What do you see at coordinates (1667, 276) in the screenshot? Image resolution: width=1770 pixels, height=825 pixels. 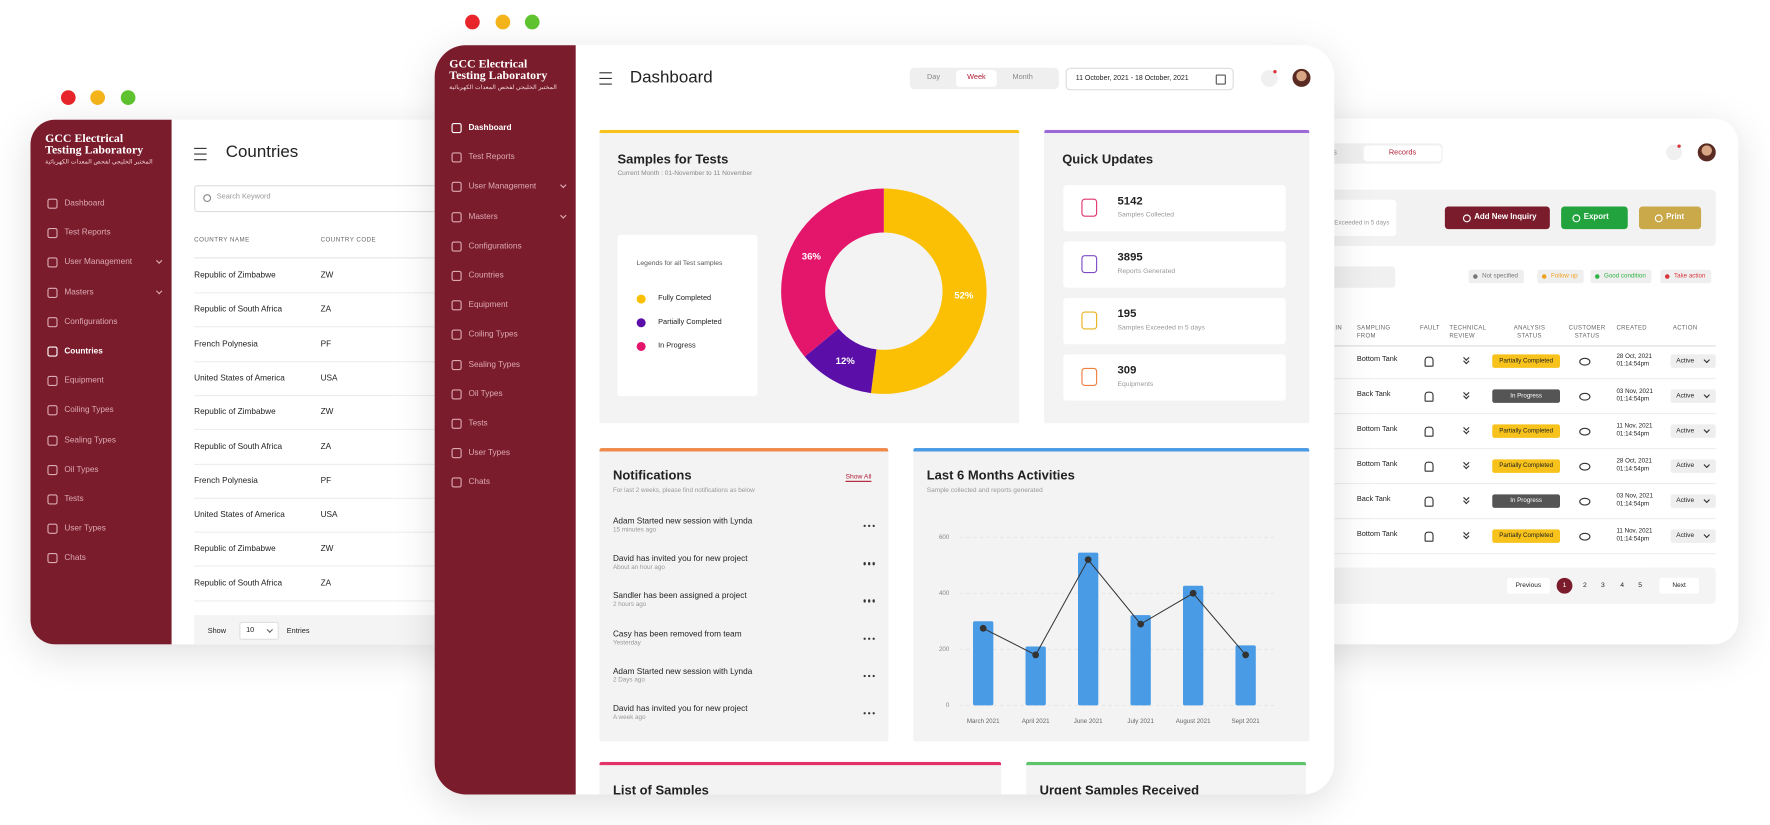 I see `status-dot` at bounding box center [1667, 276].